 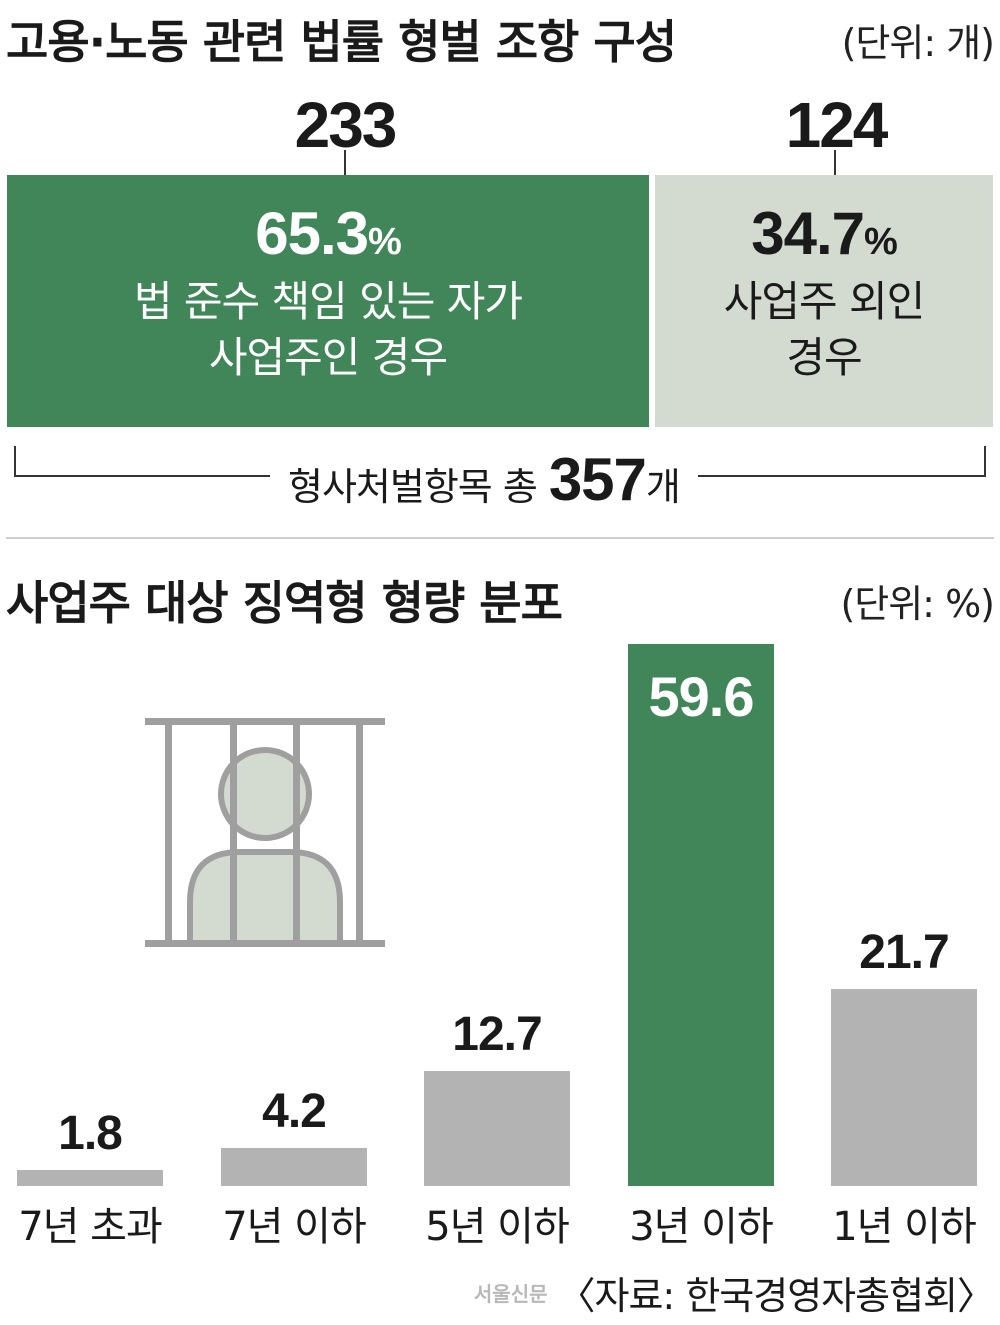 I want to click on category-label-1: 7년 초과, so click(x=90, y=1227).